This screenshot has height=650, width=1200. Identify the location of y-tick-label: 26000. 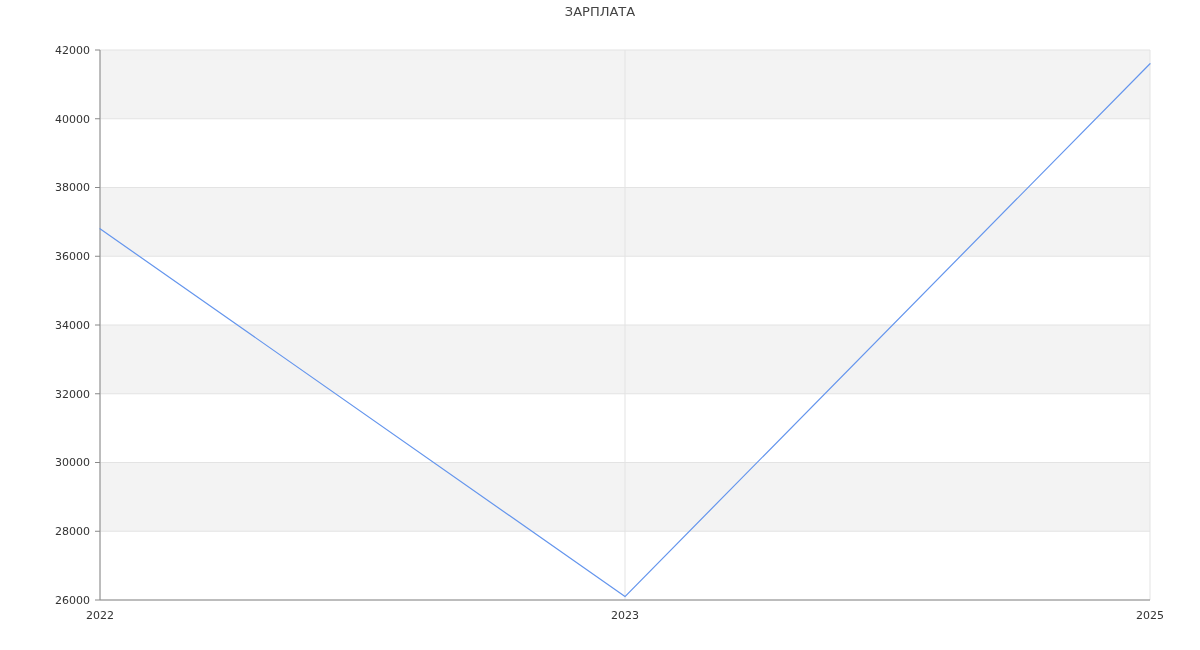
(72, 600).